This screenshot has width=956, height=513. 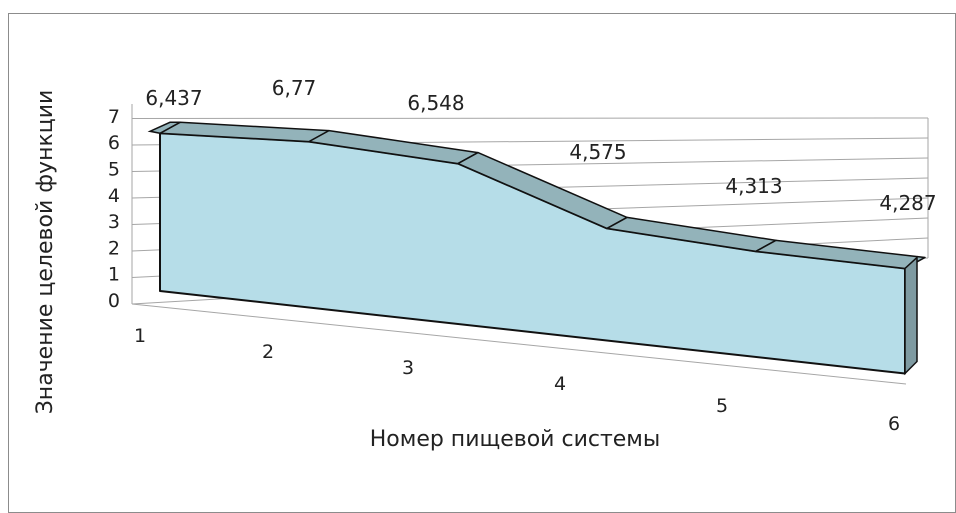 I want to click on y-tick-label: 5, so click(x=114, y=170).